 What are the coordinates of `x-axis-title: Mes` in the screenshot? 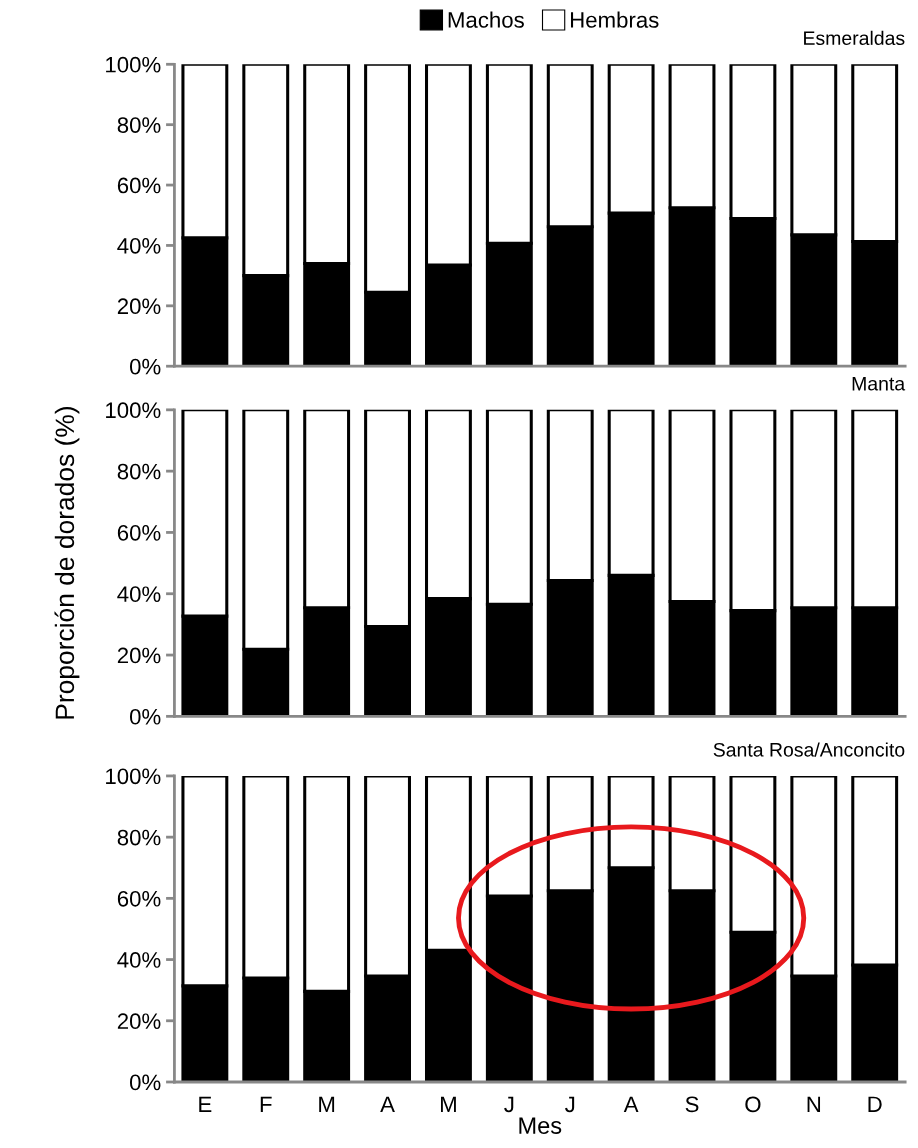 It's located at (540, 1125).